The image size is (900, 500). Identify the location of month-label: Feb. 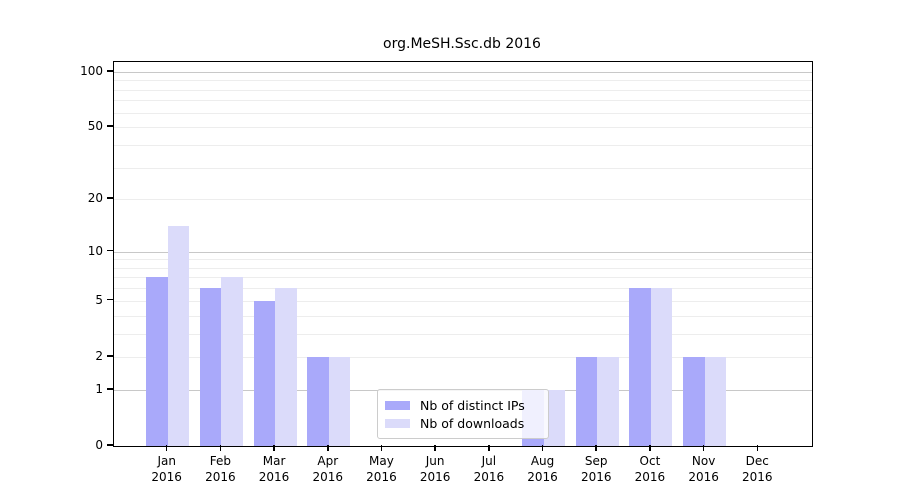
(220, 461).